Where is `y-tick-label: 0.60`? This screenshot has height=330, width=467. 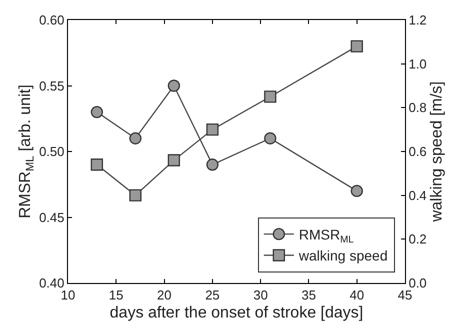 y-tick-label: 0.60 is located at coordinates (51, 20).